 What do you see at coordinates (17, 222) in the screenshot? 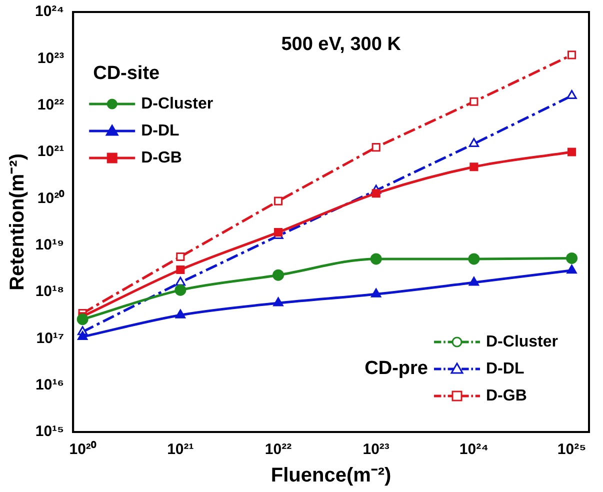
I see `y-axis-title: Retention(m⁻²)` at bounding box center [17, 222].